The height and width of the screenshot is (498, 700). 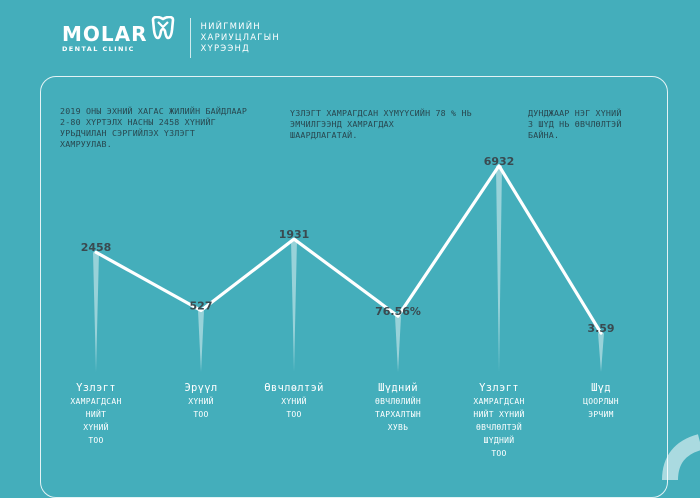 I want to click on category-label-2-2: ТОО, so click(x=293, y=414).